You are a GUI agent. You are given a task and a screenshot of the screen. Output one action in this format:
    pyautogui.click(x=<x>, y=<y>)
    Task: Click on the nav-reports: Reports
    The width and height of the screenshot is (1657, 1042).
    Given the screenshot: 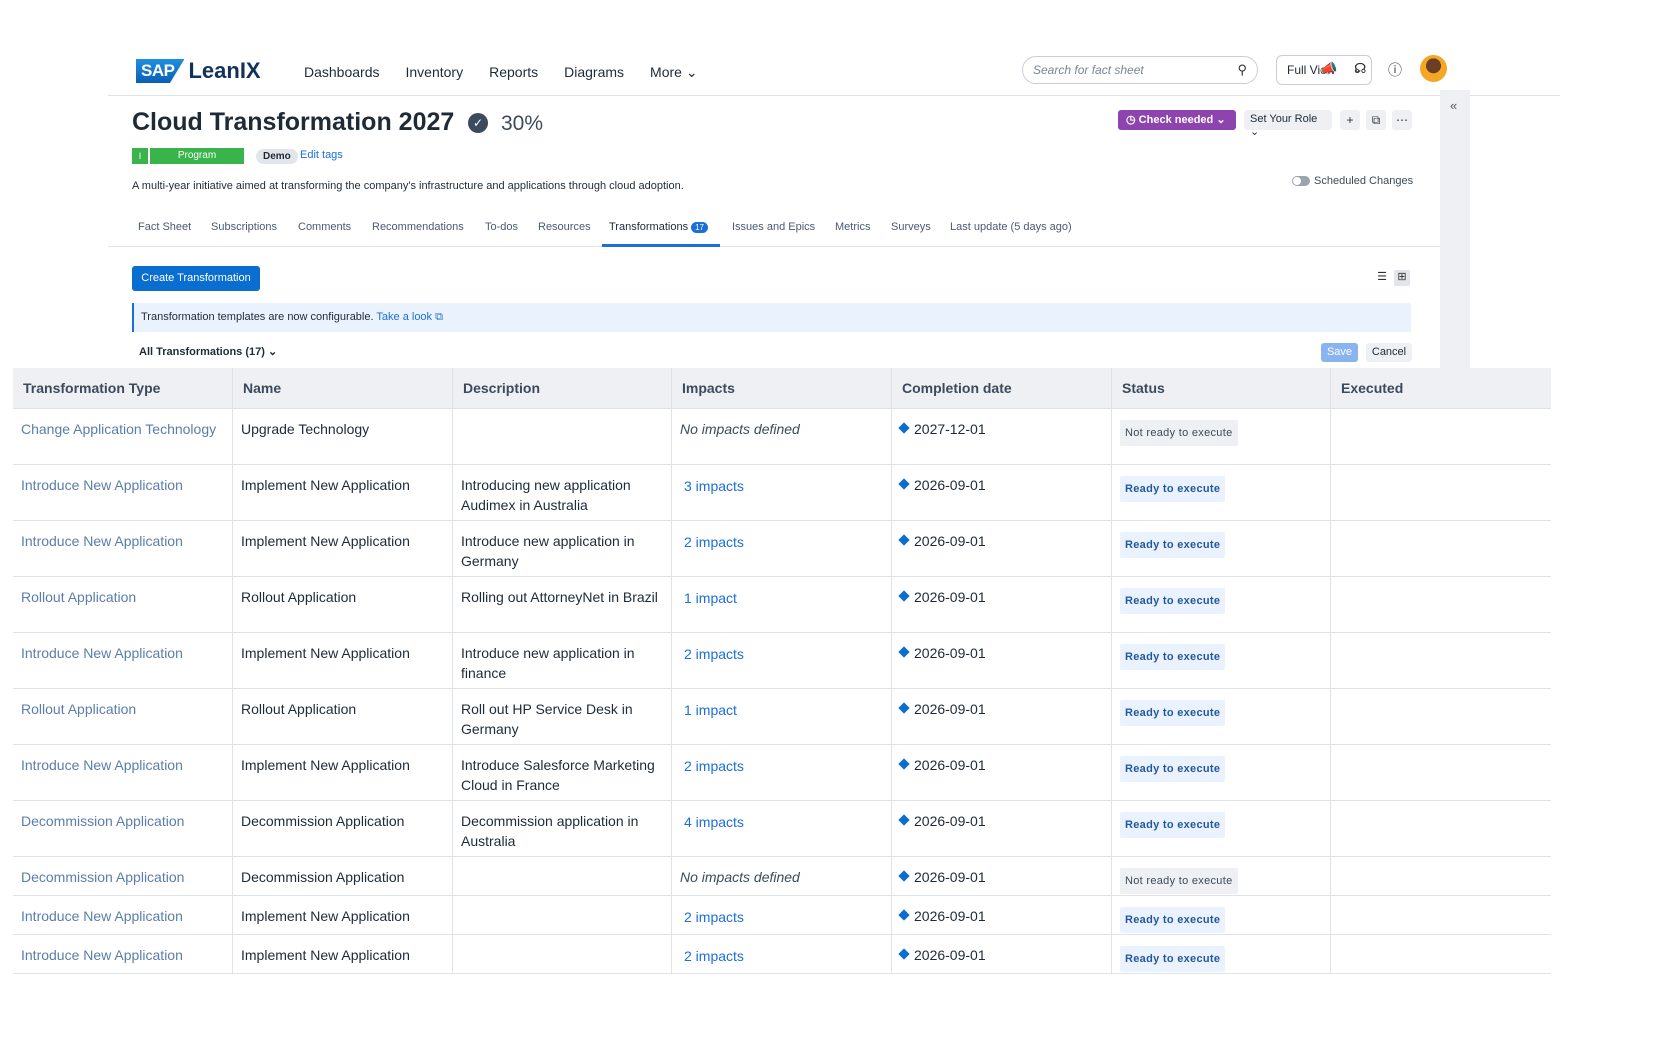 What is the action you would take?
    pyautogui.click(x=514, y=72)
    